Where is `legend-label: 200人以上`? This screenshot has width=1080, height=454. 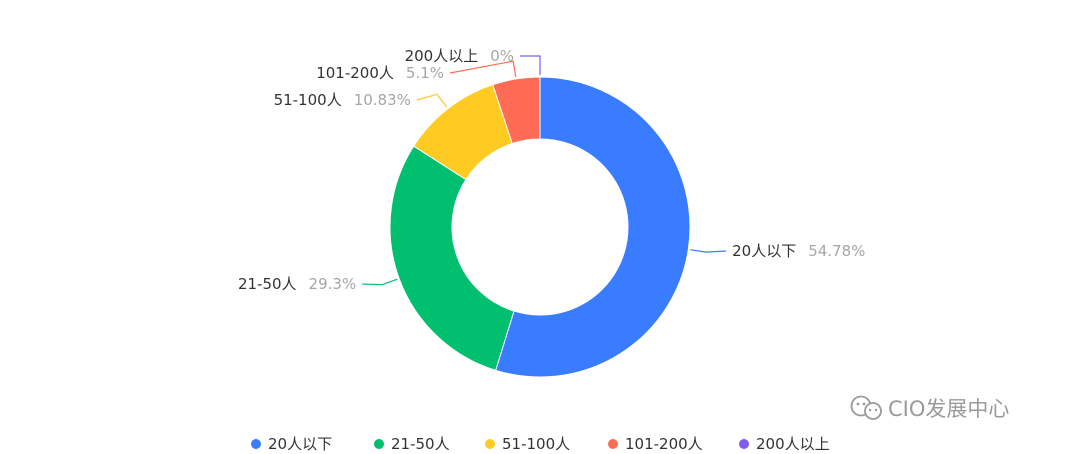 legend-label: 200人以上 is located at coordinates (793, 444).